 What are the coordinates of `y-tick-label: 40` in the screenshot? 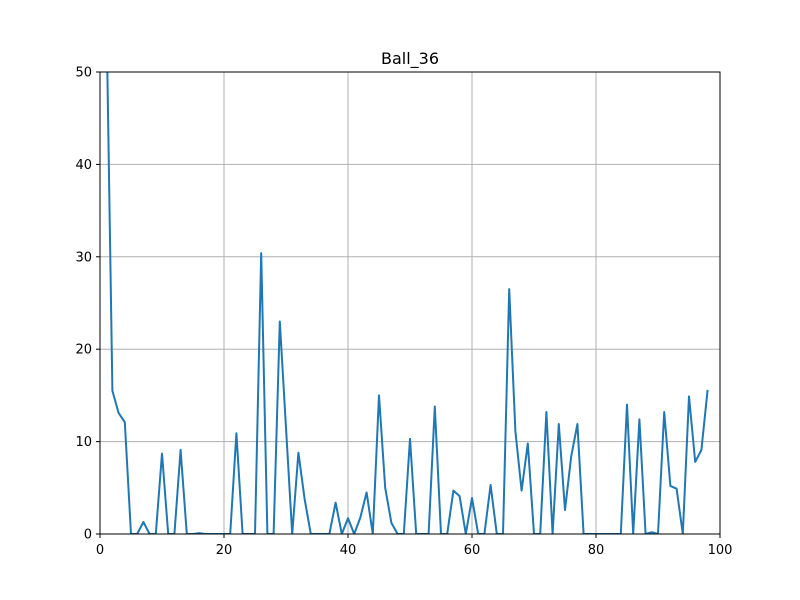 It's located at (83, 165).